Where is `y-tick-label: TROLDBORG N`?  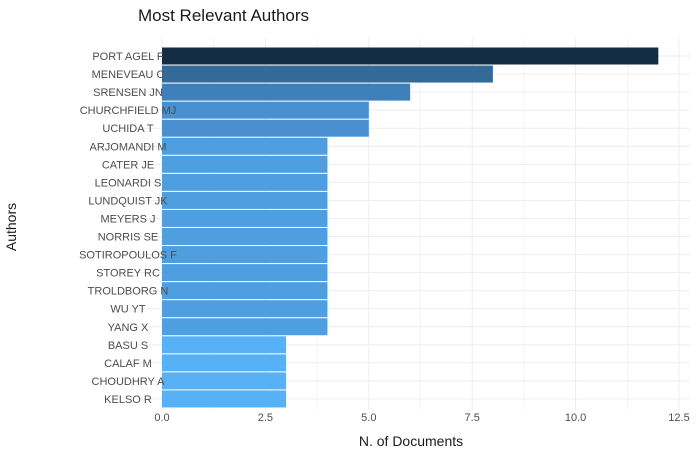 y-tick-label: TROLDBORG N is located at coordinates (128, 292).